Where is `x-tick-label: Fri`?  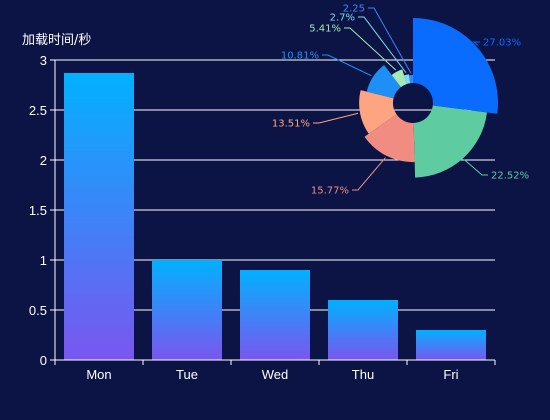
x-tick-label: Fri is located at coordinates (450, 374).